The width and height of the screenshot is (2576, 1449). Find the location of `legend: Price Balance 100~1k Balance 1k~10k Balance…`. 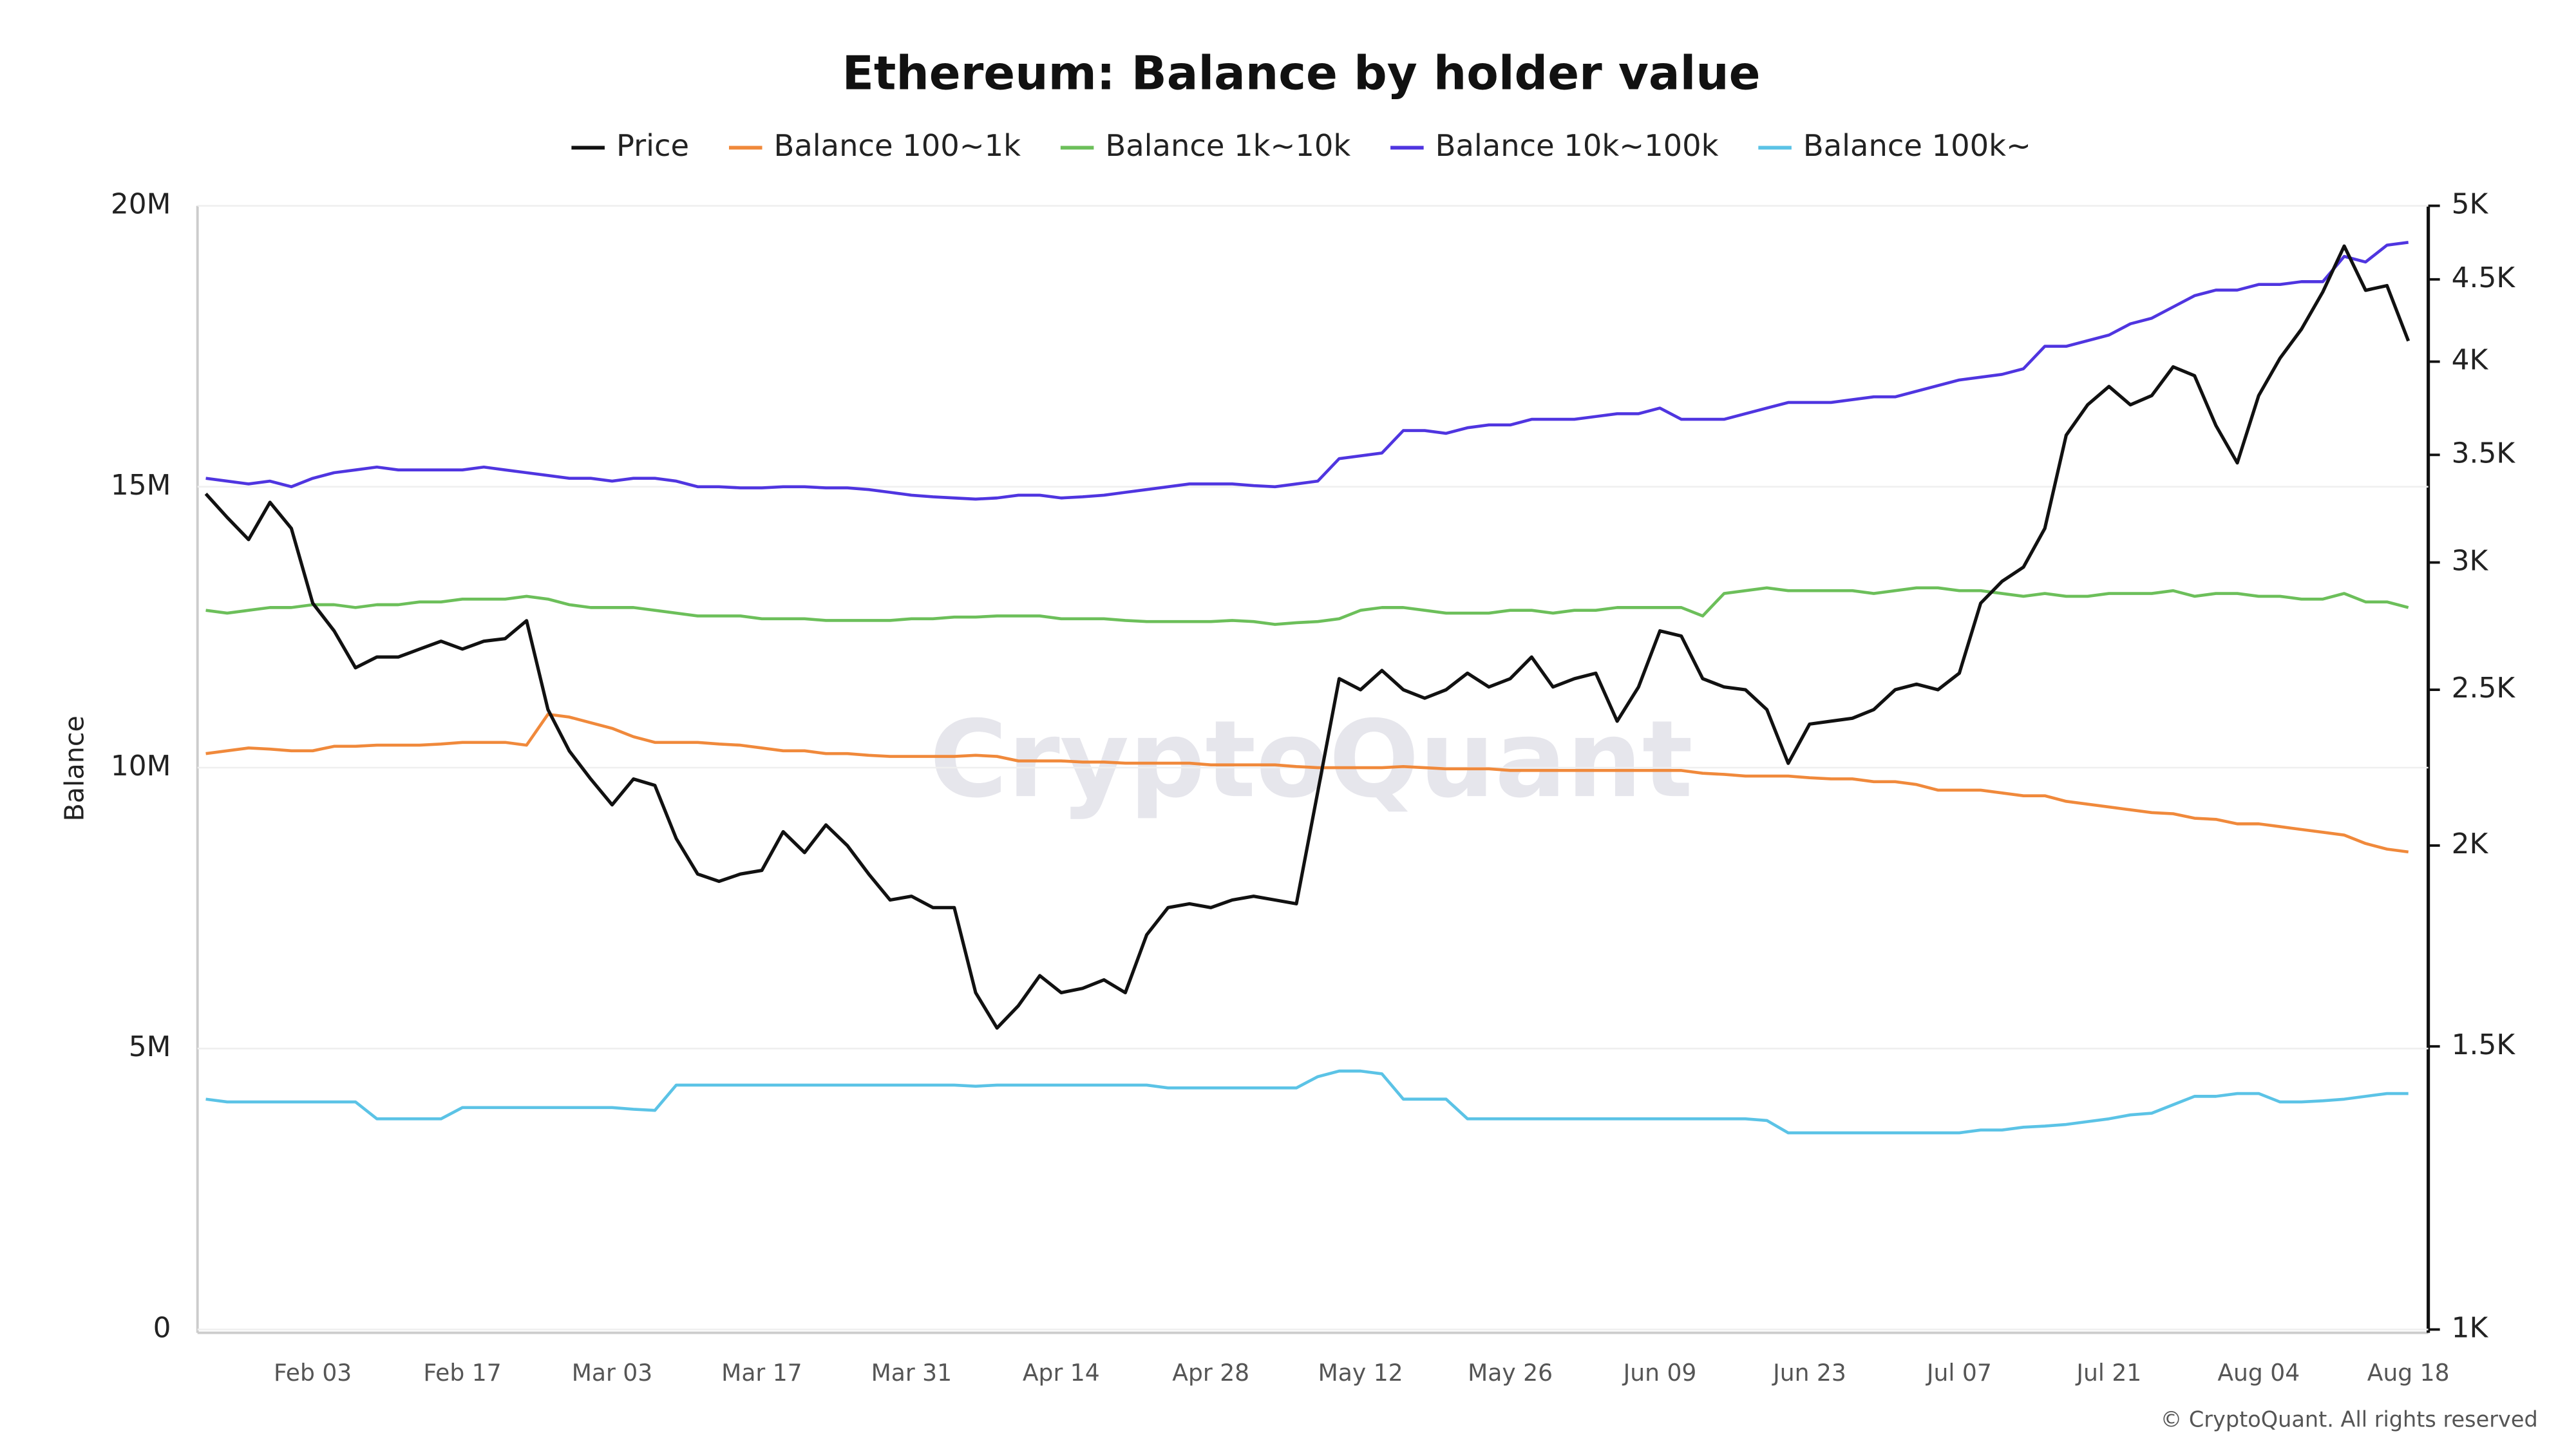

legend: Price Balance 100~1k Balance 1k~10k Balance… is located at coordinates (1301, 145).